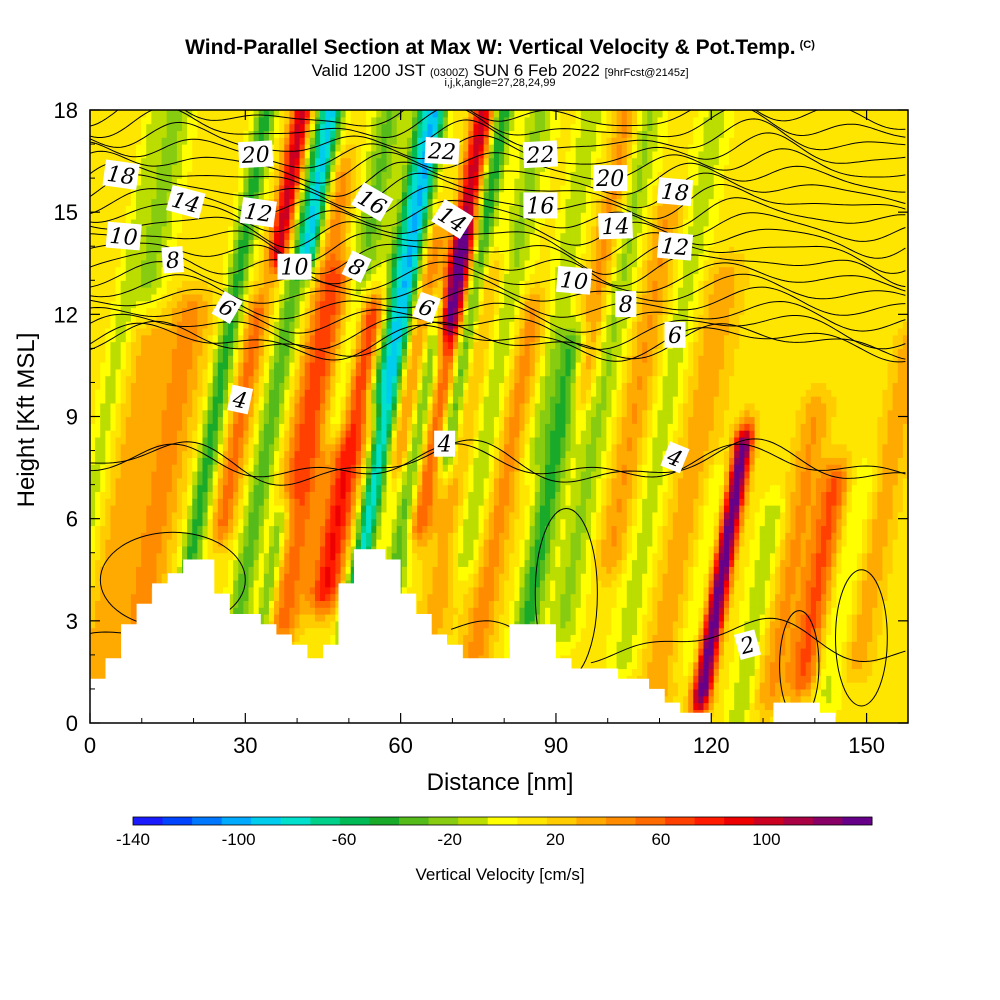 This screenshot has width=1000, height=1000. I want to click on chart-info: i,j,k,angle=27,28,24,99, so click(500, 83).